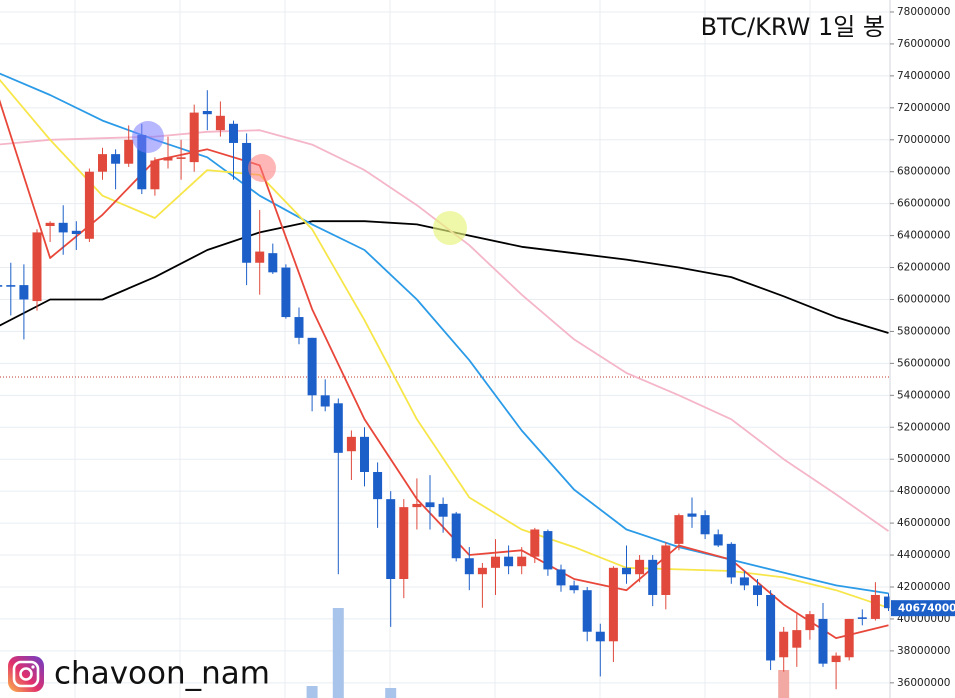 This screenshot has width=955, height=698. I want to click on icon-frame, so click(26, 674).